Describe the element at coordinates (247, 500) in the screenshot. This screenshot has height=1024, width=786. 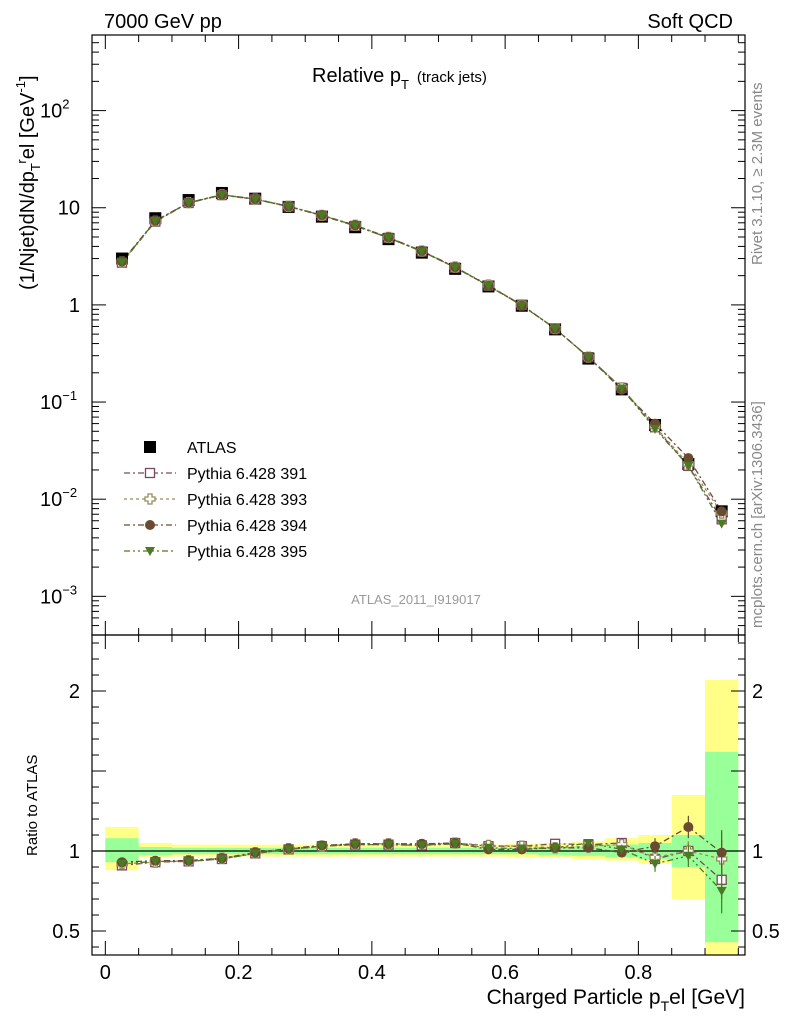
I see `legend-label: Pythia 6.428 393` at that location.